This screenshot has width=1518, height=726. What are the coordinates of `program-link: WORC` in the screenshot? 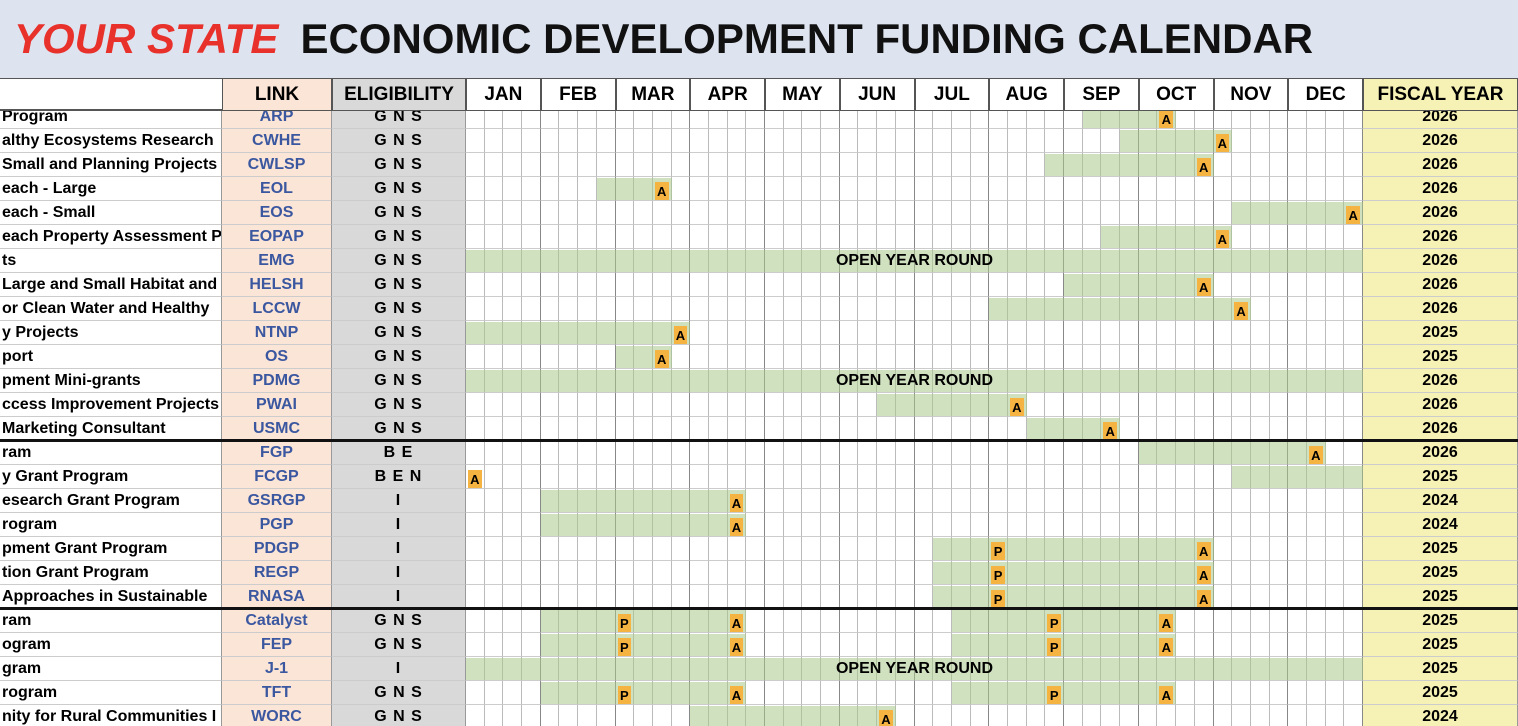 It's located at (277, 715).